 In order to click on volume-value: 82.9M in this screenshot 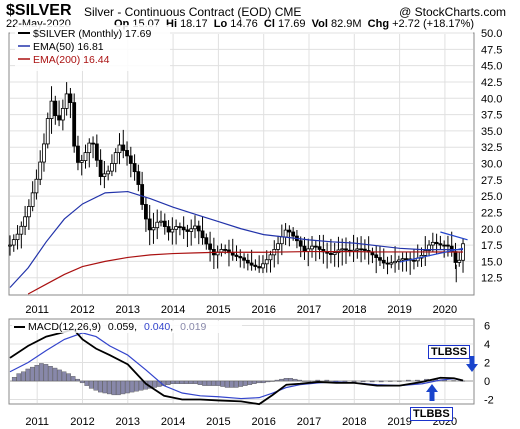, I will do `click(346, 24)`.